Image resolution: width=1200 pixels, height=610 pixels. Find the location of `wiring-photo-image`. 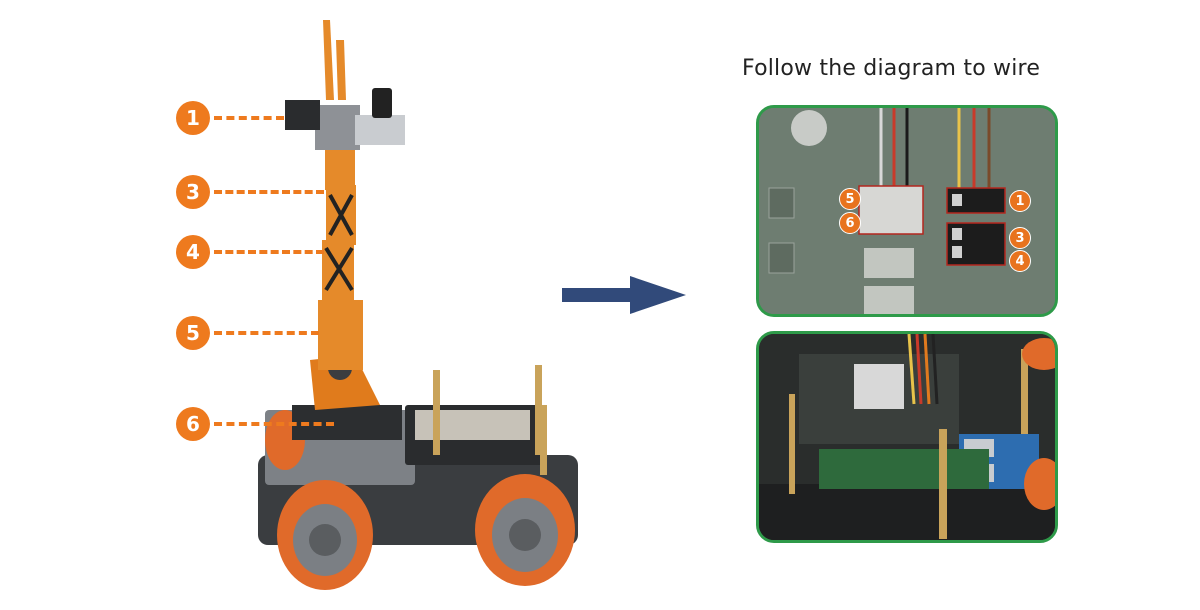

wiring-photo-image is located at coordinates (907, 437).